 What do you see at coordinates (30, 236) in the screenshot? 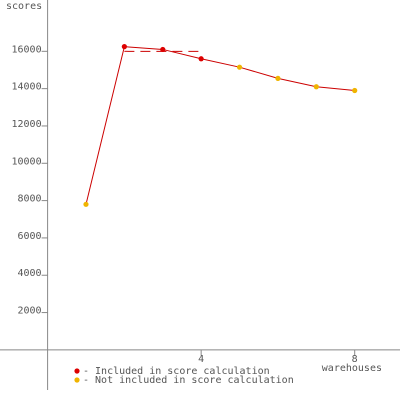
I see `y-tick-label: 6000` at bounding box center [30, 236].